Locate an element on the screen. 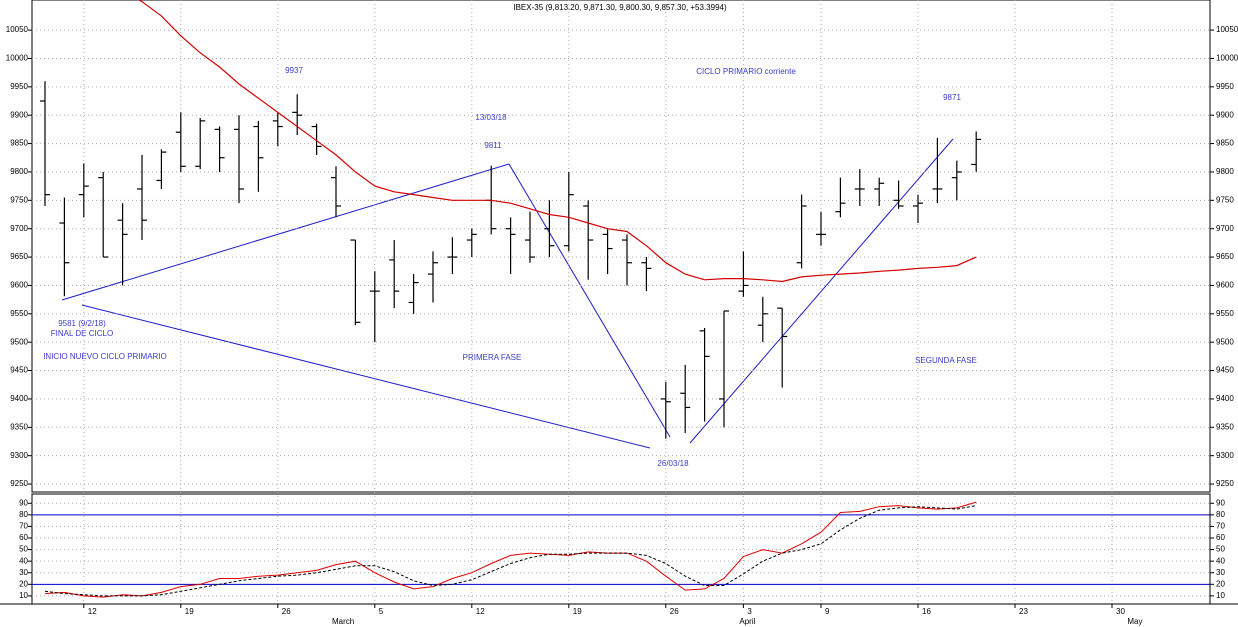 This screenshot has width=1238, height=627. x-tick-label: 3 is located at coordinates (749, 611).